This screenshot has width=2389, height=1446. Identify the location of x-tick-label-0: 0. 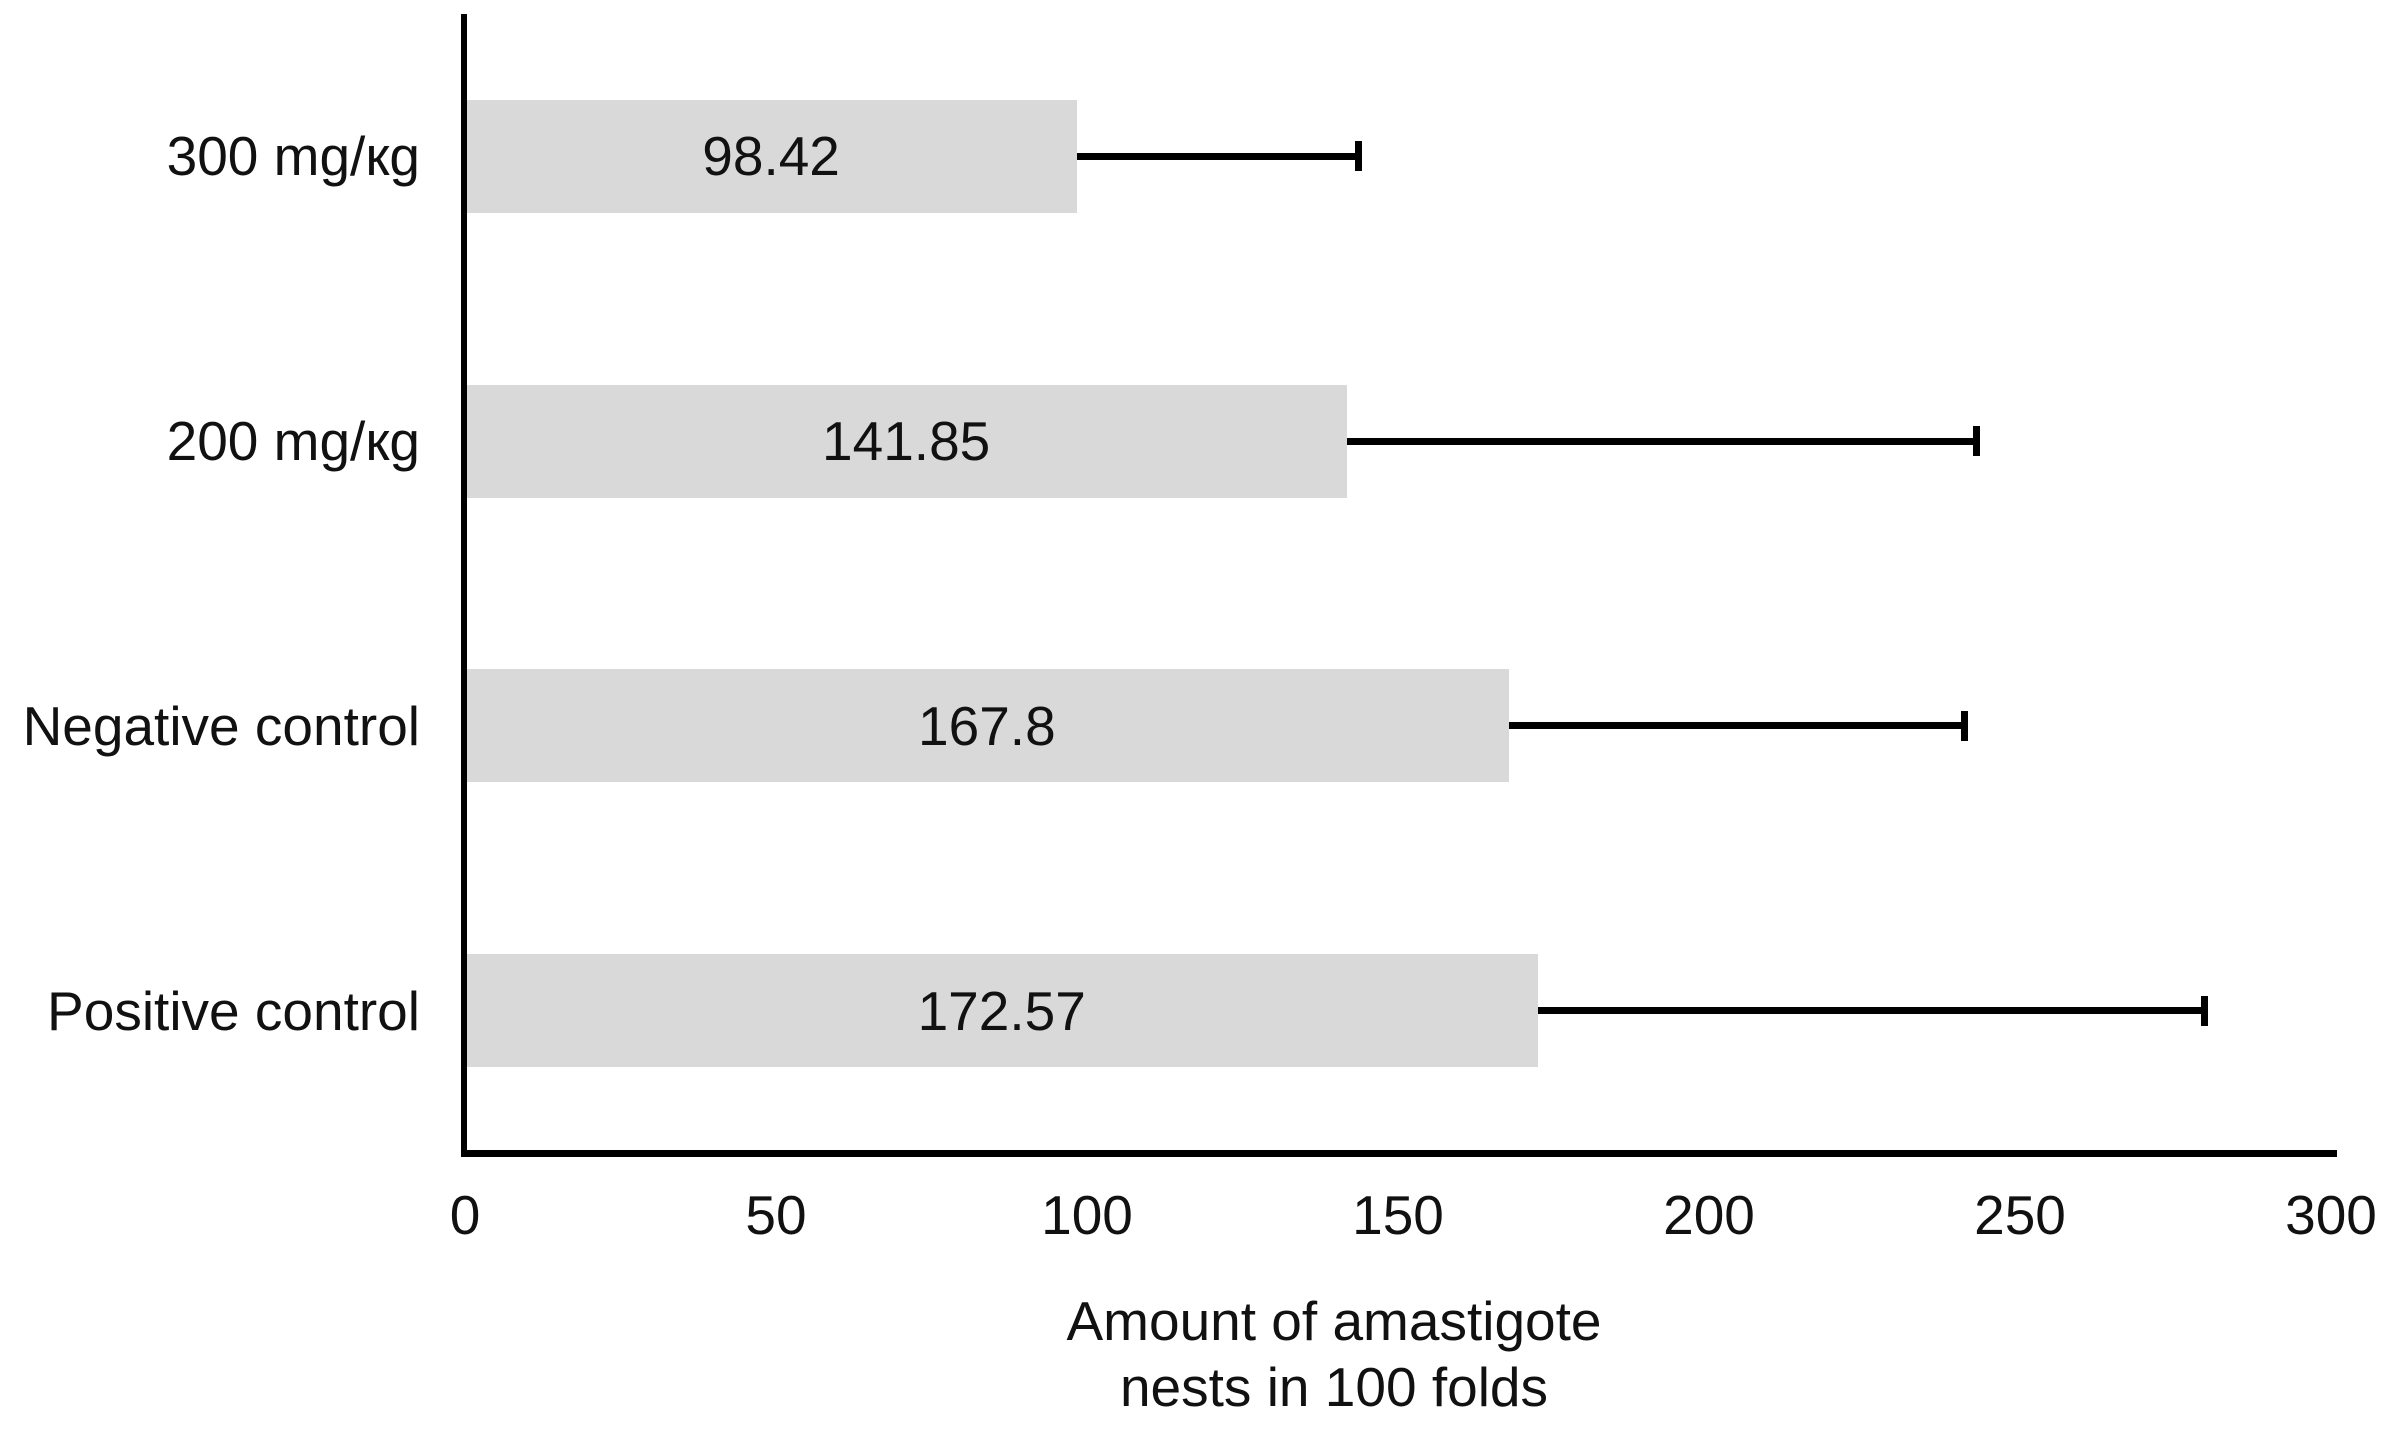
(465, 1215).